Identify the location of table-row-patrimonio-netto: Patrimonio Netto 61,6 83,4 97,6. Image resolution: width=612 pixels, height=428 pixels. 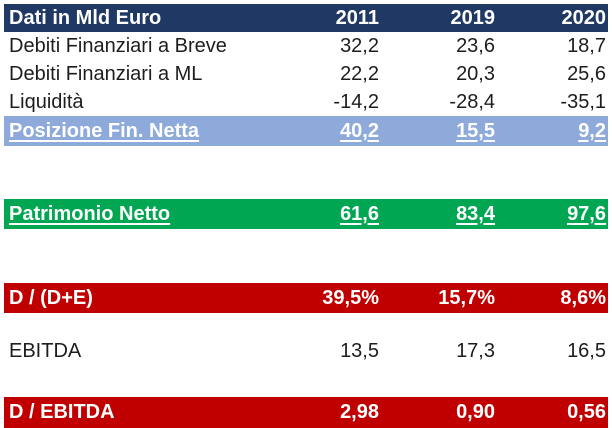
(306, 214).